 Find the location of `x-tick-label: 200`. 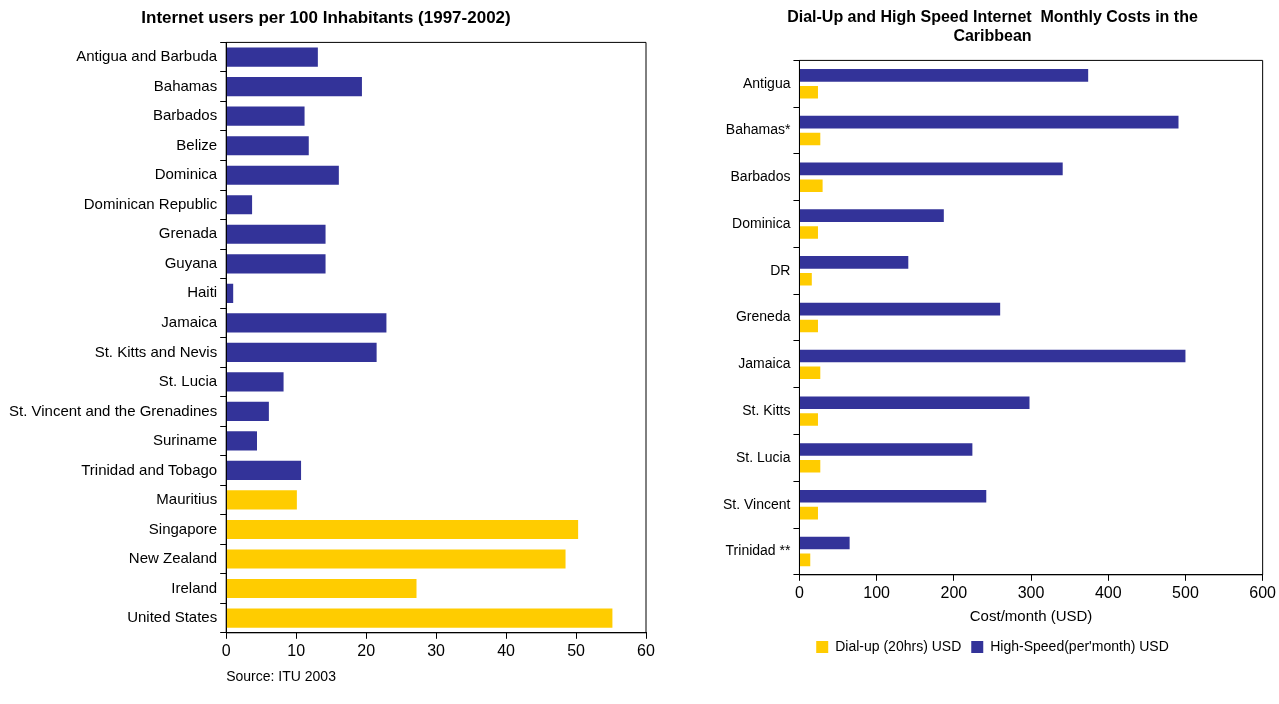

x-tick-label: 200 is located at coordinates (954, 592).